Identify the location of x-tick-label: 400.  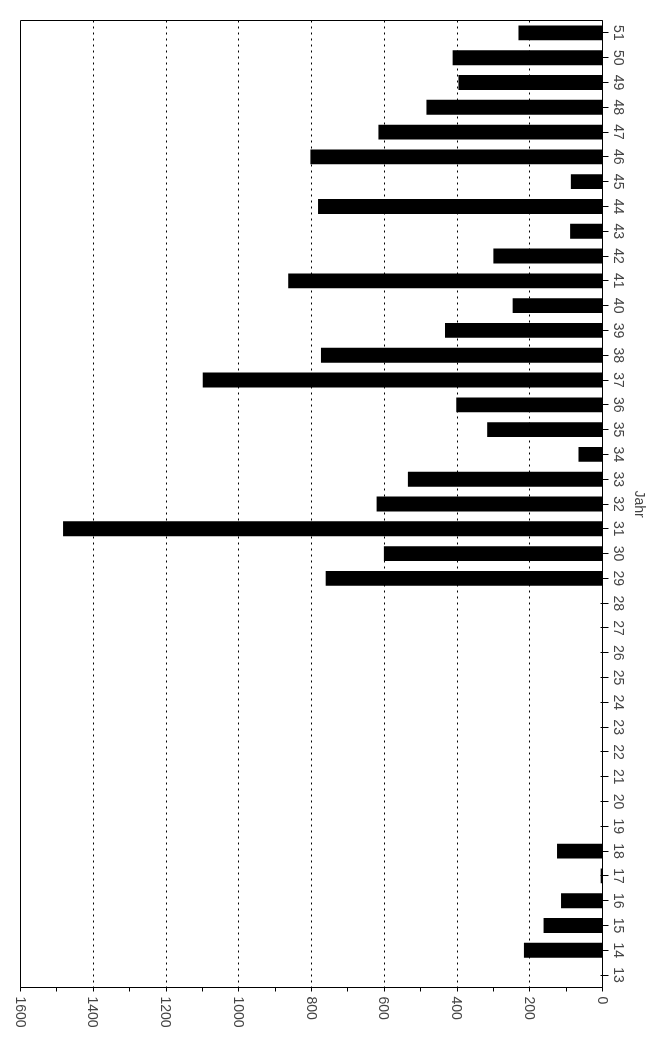
(457, 1008).